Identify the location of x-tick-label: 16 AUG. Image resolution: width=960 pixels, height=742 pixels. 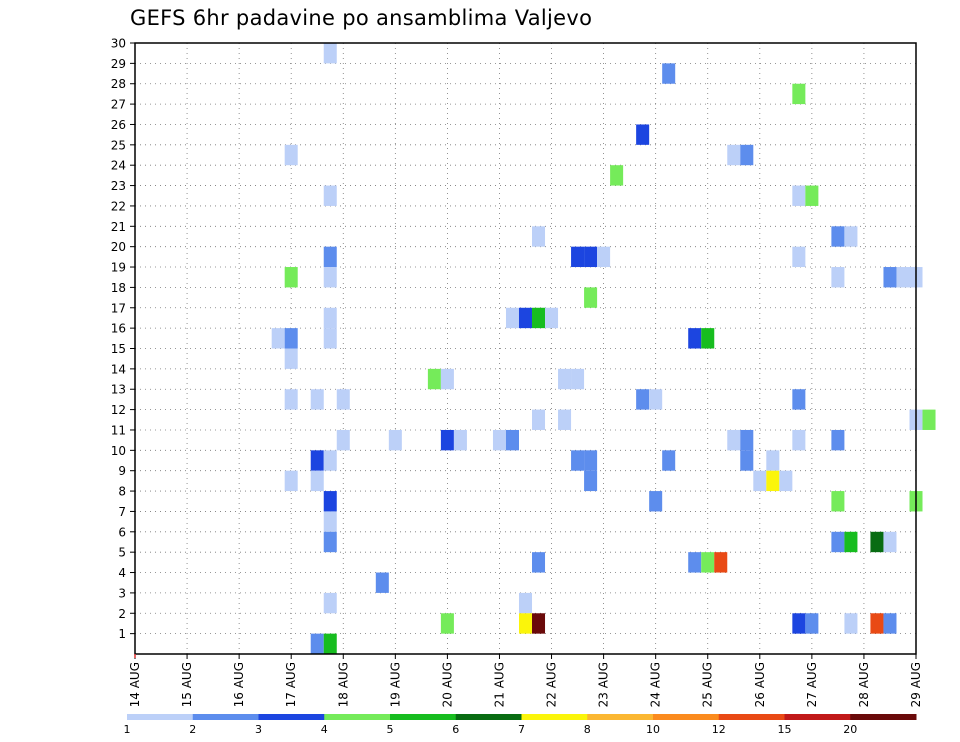
(239, 684).